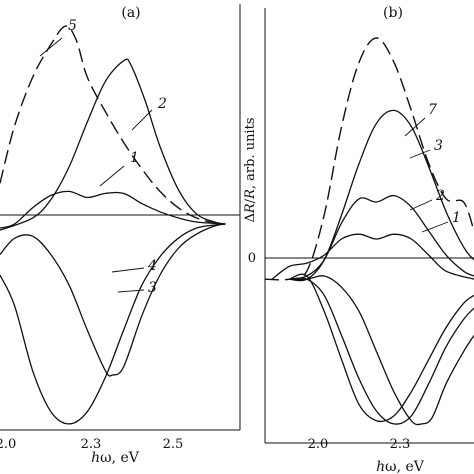 This screenshot has width=474, height=474. I want to click on panel-a-curve-label: 2, so click(162, 104).